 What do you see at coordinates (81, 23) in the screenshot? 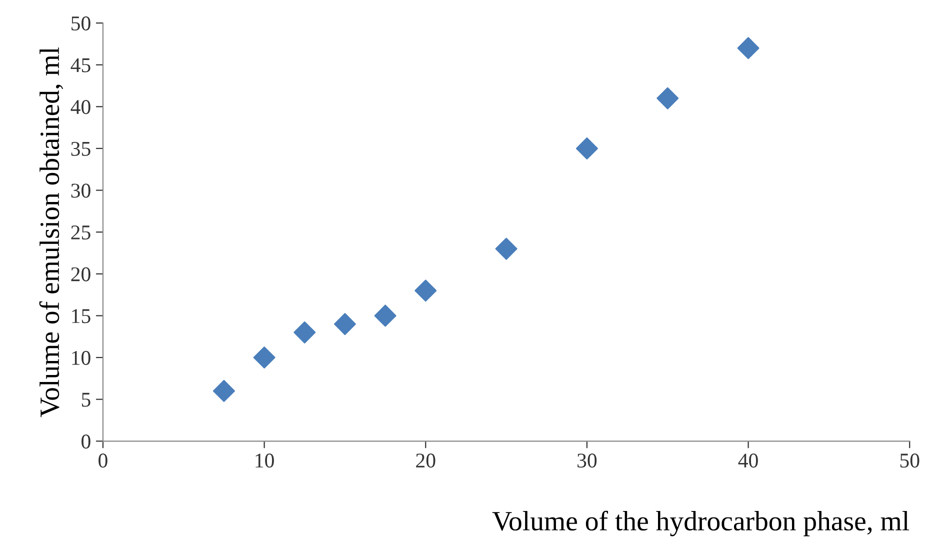
I see `y-tick-label: 50` at bounding box center [81, 23].